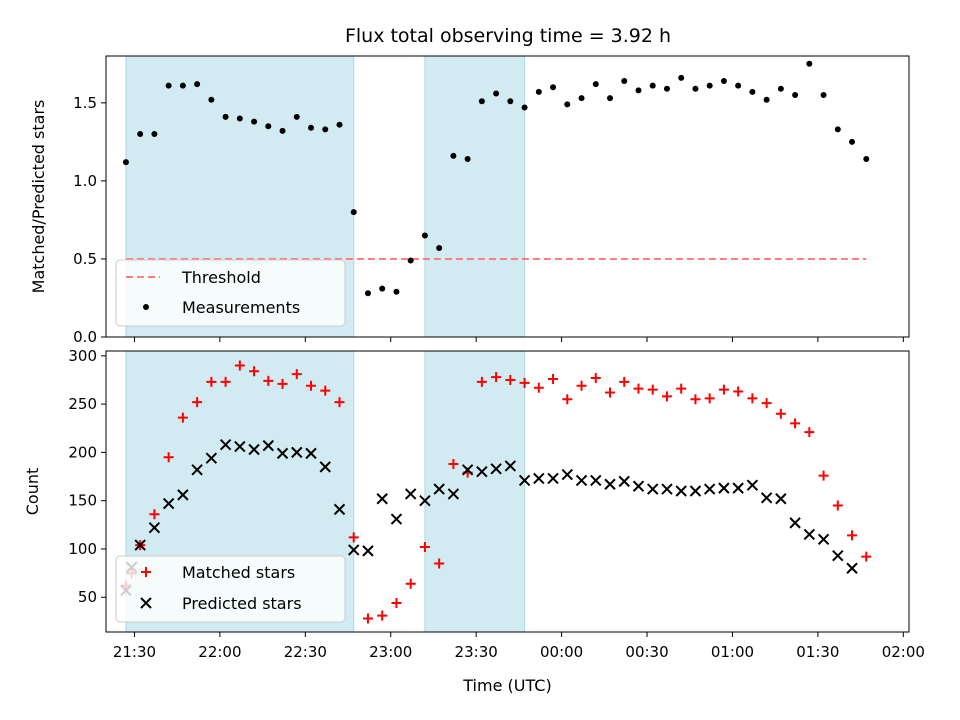 Image resolution: width=960 pixels, height=720 pixels. Describe the element at coordinates (87, 476) in the screenshot. I see `count-y-axis: 50 100 150 200 250 300` at that location.